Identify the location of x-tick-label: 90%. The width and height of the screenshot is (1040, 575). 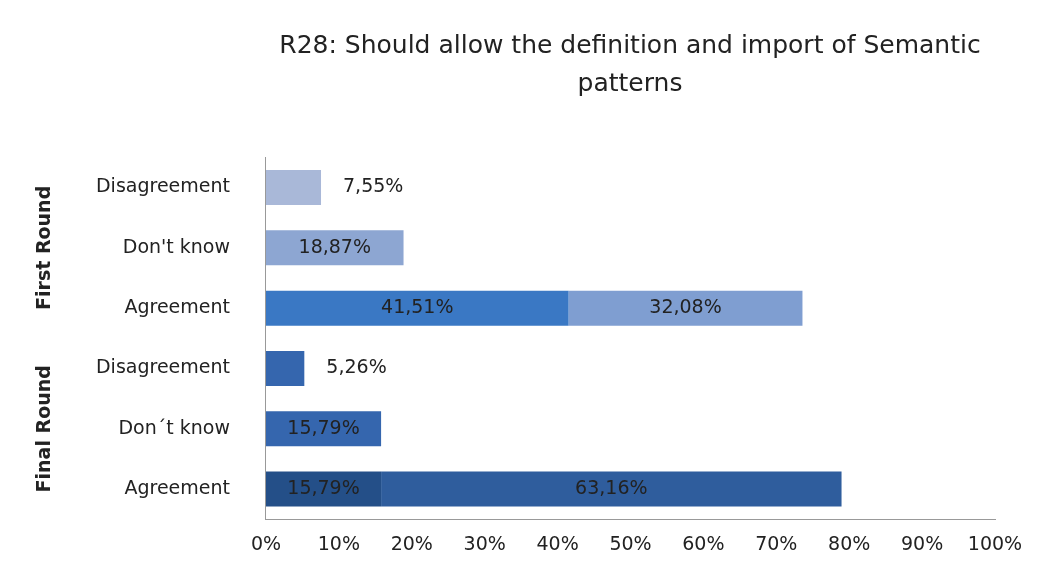
(922, 542).